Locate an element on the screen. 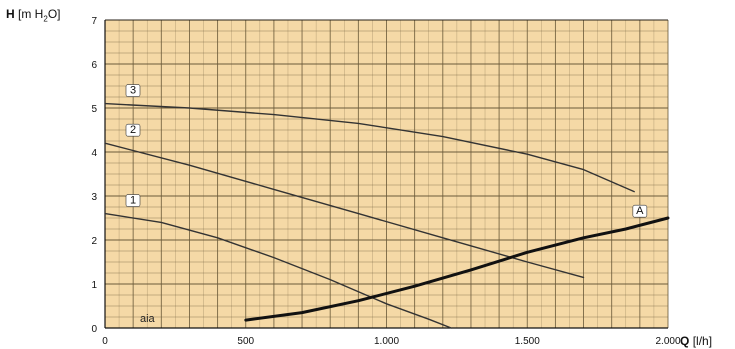  x-tick-label: 0 is located at coordinates (105, 341).